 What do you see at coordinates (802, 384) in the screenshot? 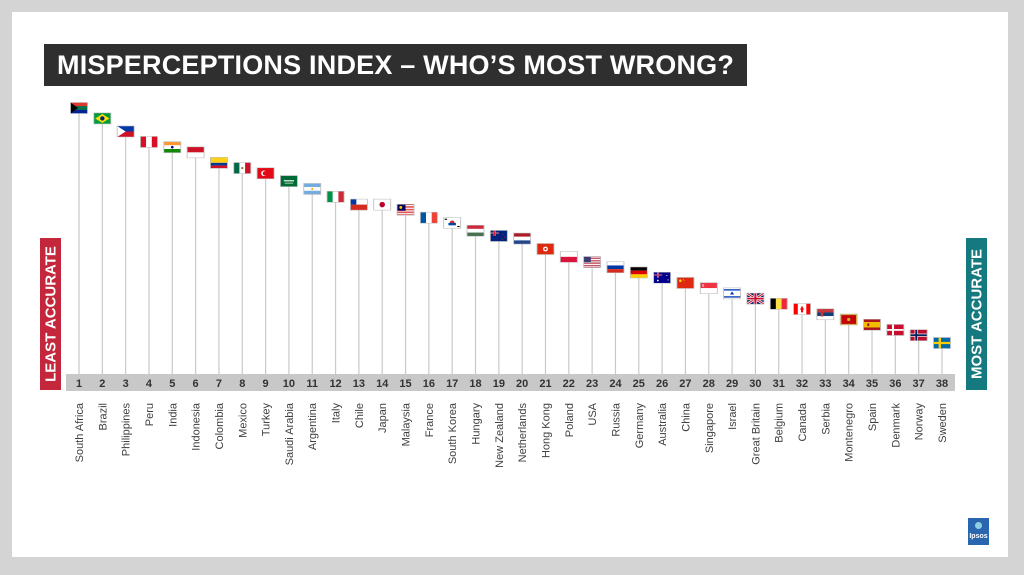
I see `rank-number: 32` at bounding box center [802, 384].